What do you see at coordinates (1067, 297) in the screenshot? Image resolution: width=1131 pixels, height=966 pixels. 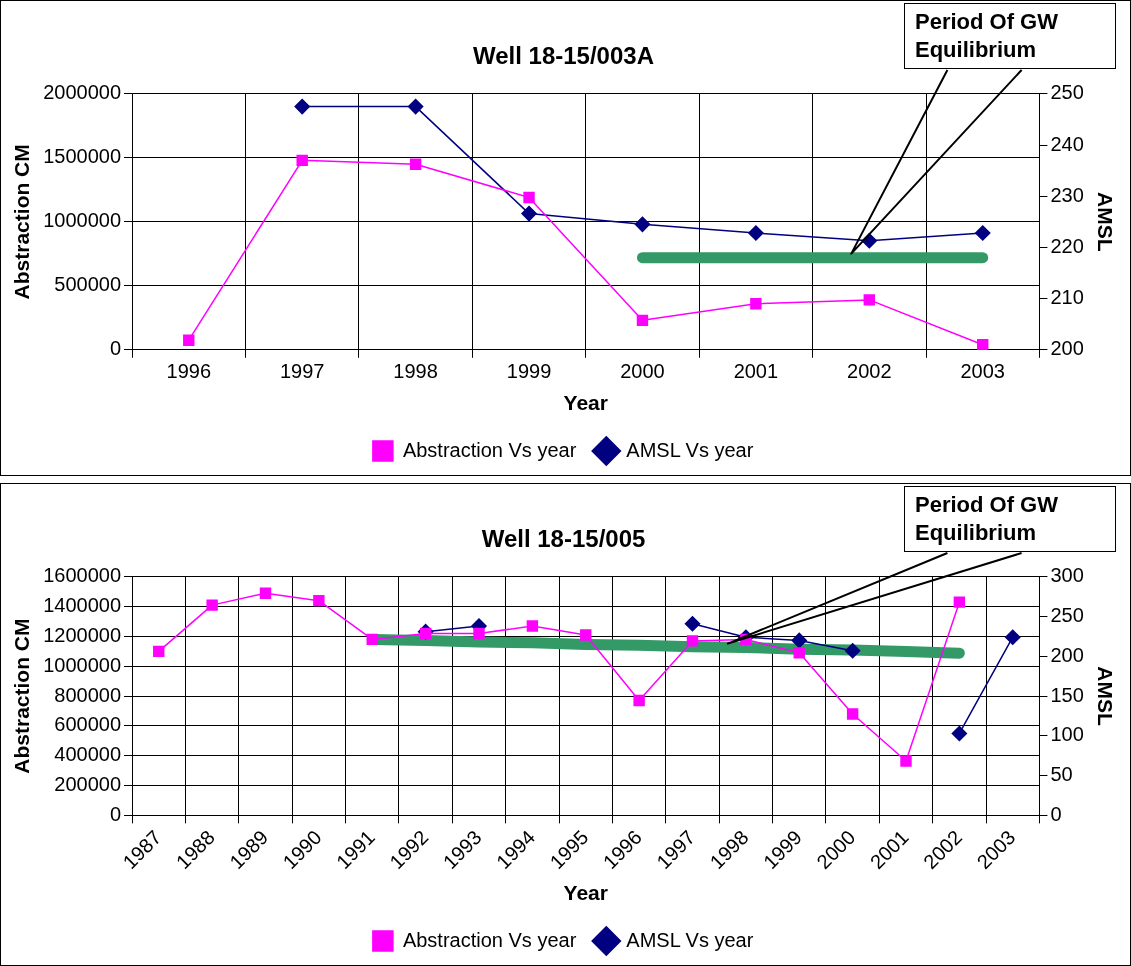 I see `y2-tick-label: 210` at bounding box center [1067, 297].